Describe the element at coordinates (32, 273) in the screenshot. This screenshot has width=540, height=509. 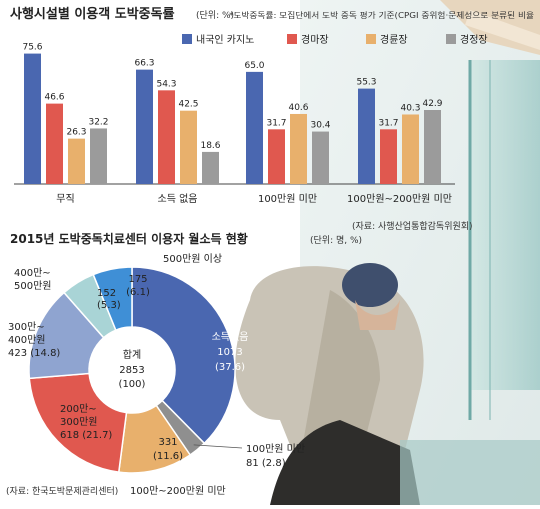
I see `pie-slice-label: 400만~` at that location.